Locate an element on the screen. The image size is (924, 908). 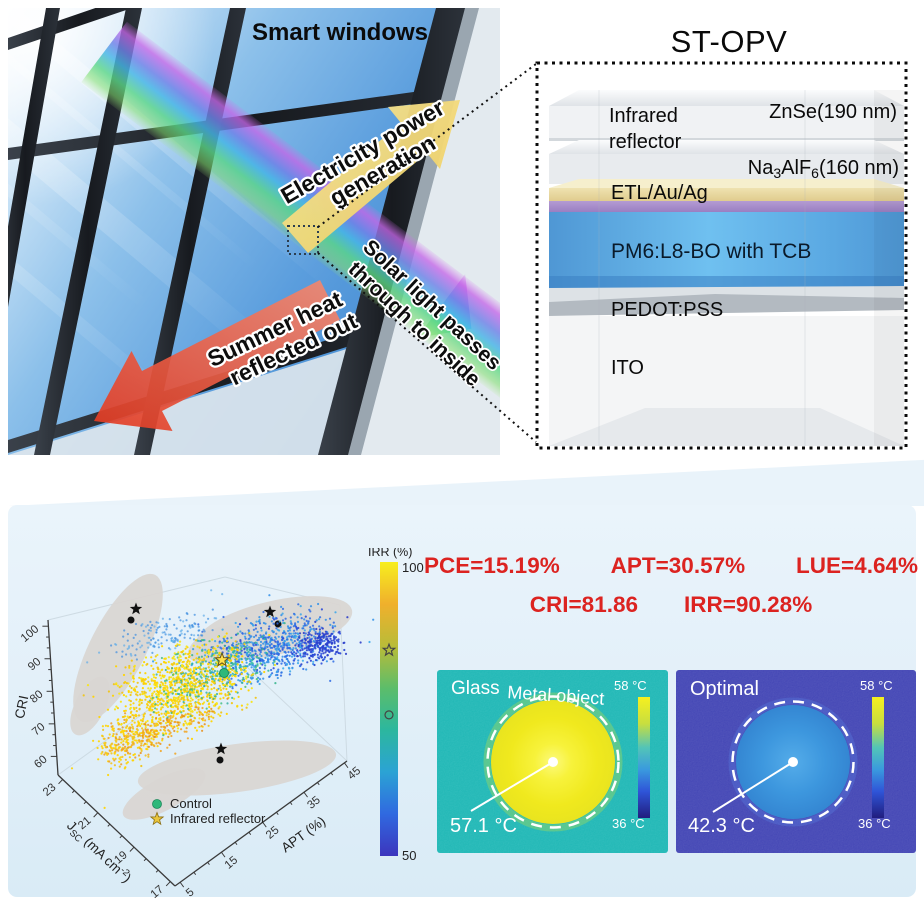
y-axis-label: APT (%) is located at coordinates (303, 834).